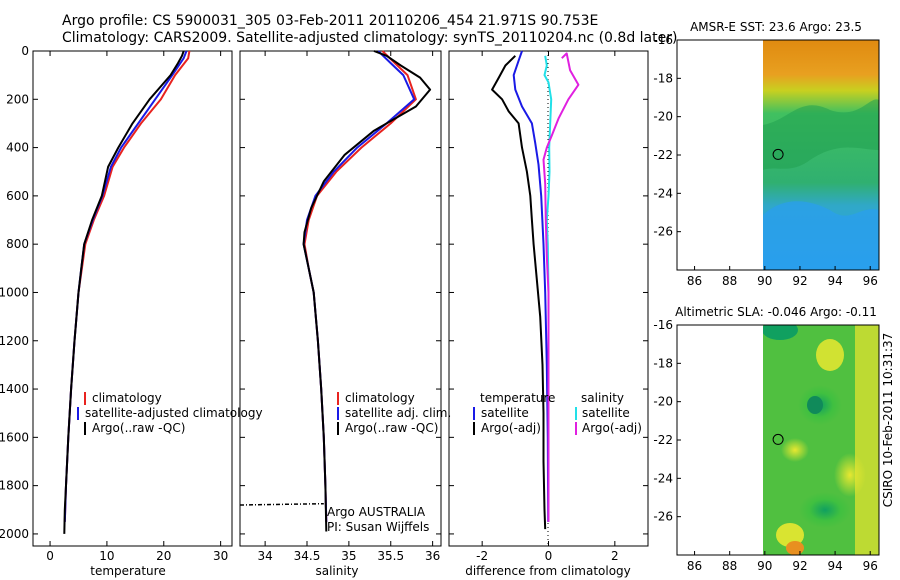 The image size is (900, 580). What do you see at coordinates (17, 244) in the screenshot?
I see `y-tick-label: 800` at bounding box center [17, 244].